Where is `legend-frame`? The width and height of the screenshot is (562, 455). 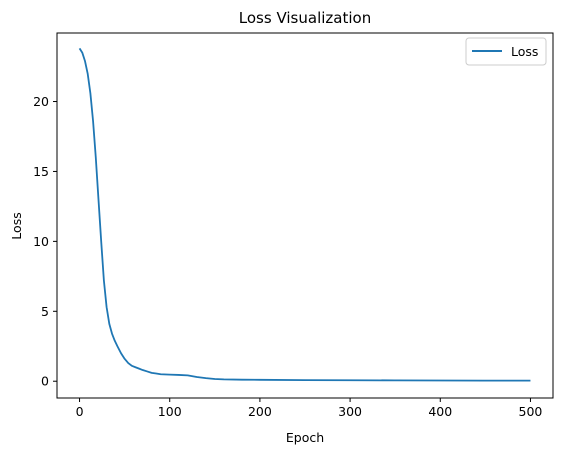
legend-frame is located at coordinates (506, 51).